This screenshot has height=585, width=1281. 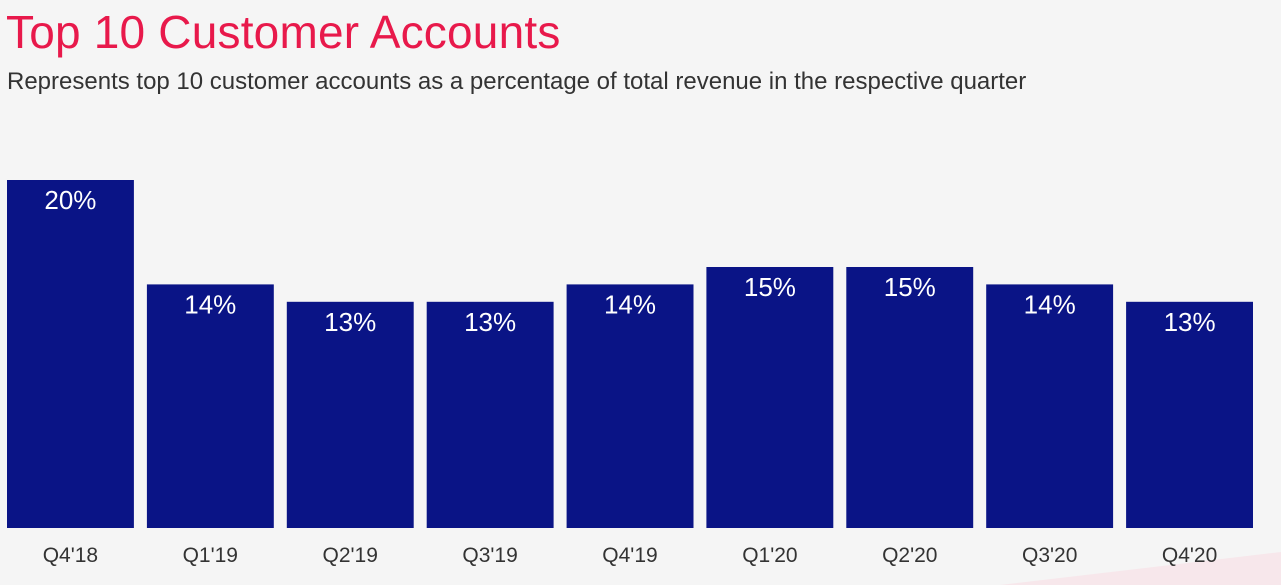 What do you see at coordinates (1189, 555) in the screenshot?
I see `x-tick-label: Q4'20` at bounding box center [1189, 555].